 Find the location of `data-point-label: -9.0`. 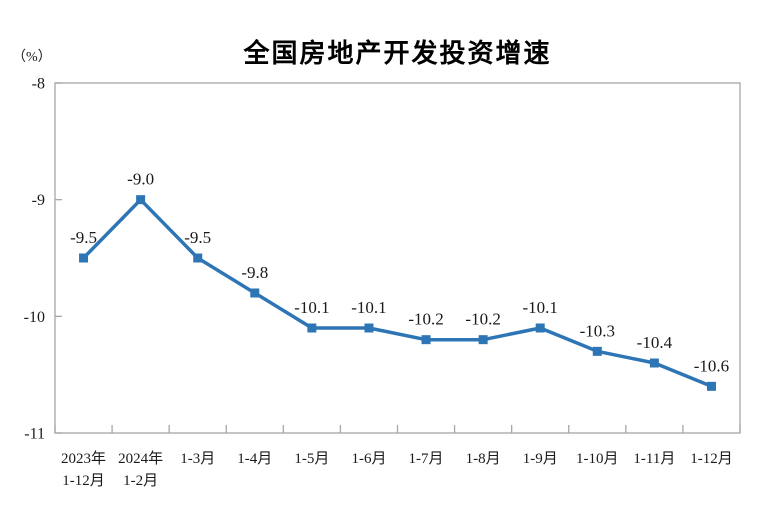

data-point-label: -9.0 is located at coordinates (140, 179).